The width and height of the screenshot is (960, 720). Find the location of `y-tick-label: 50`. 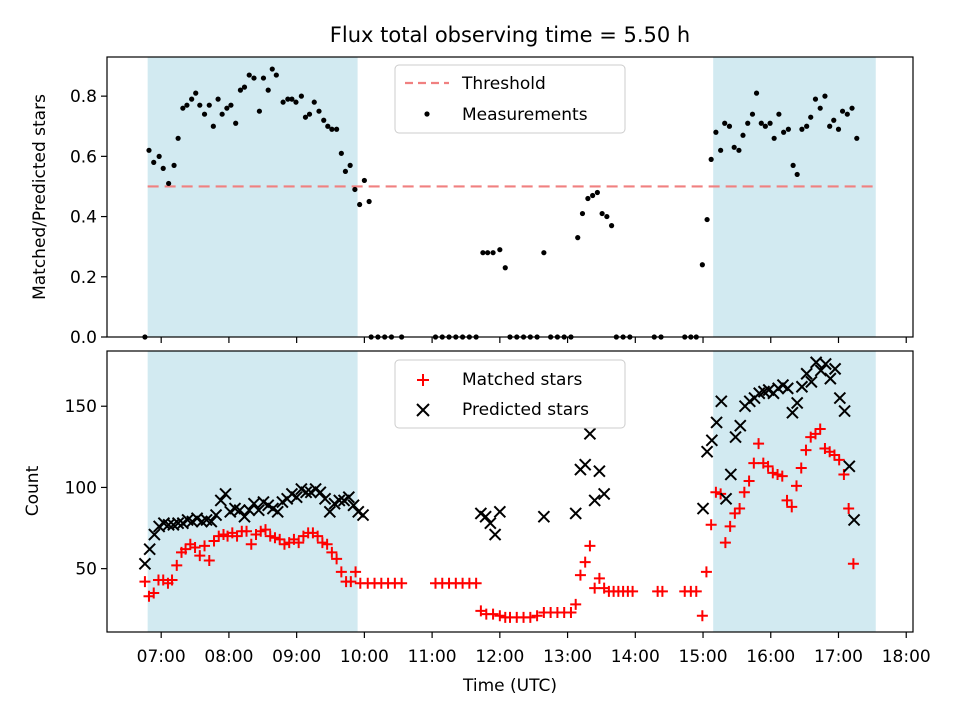

y-tick-label: 50 is located at coordinates (86, 570).